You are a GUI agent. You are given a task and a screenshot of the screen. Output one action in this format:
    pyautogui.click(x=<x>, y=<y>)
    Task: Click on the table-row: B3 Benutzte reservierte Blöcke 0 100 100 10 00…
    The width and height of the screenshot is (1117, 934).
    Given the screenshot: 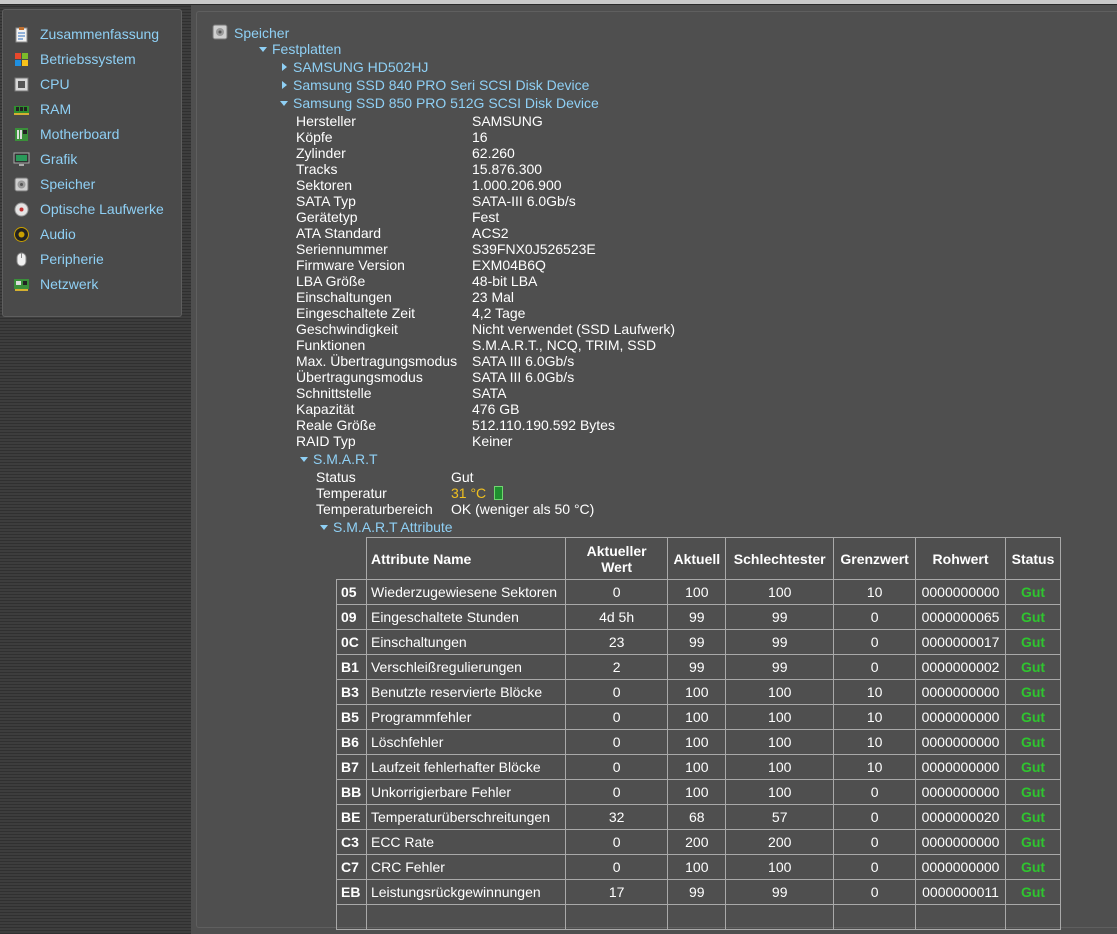 What is the action you would take?
    pyautogui.click(x=698, y=692)
    